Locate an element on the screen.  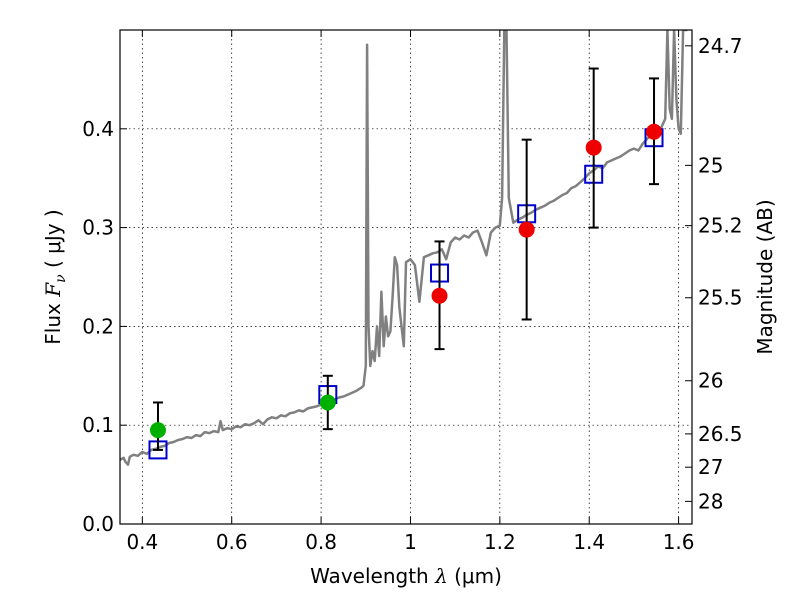
y-tick-label: 0.2 is located at coordinates (98, 326).